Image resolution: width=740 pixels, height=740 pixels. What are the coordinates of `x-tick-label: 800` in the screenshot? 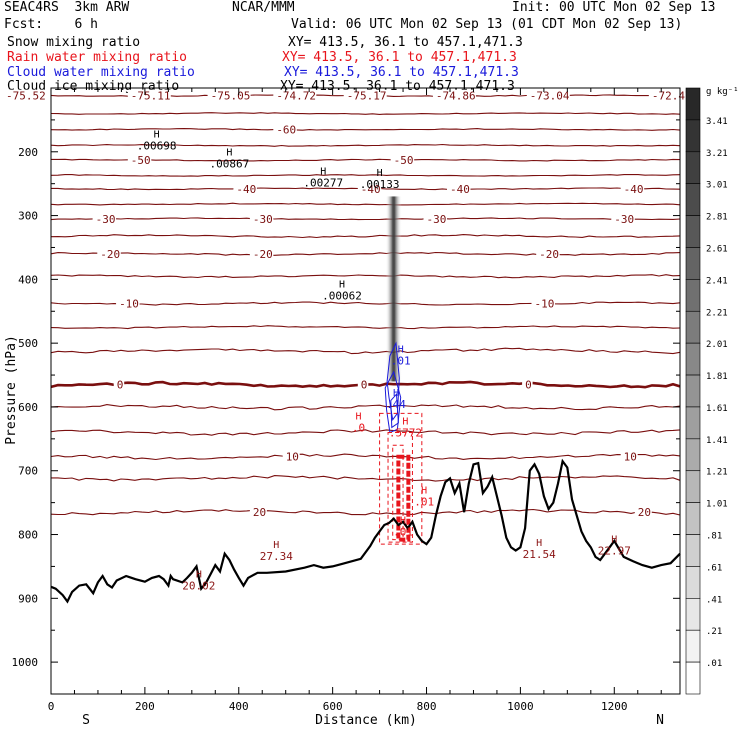 It's located at (427, 706).